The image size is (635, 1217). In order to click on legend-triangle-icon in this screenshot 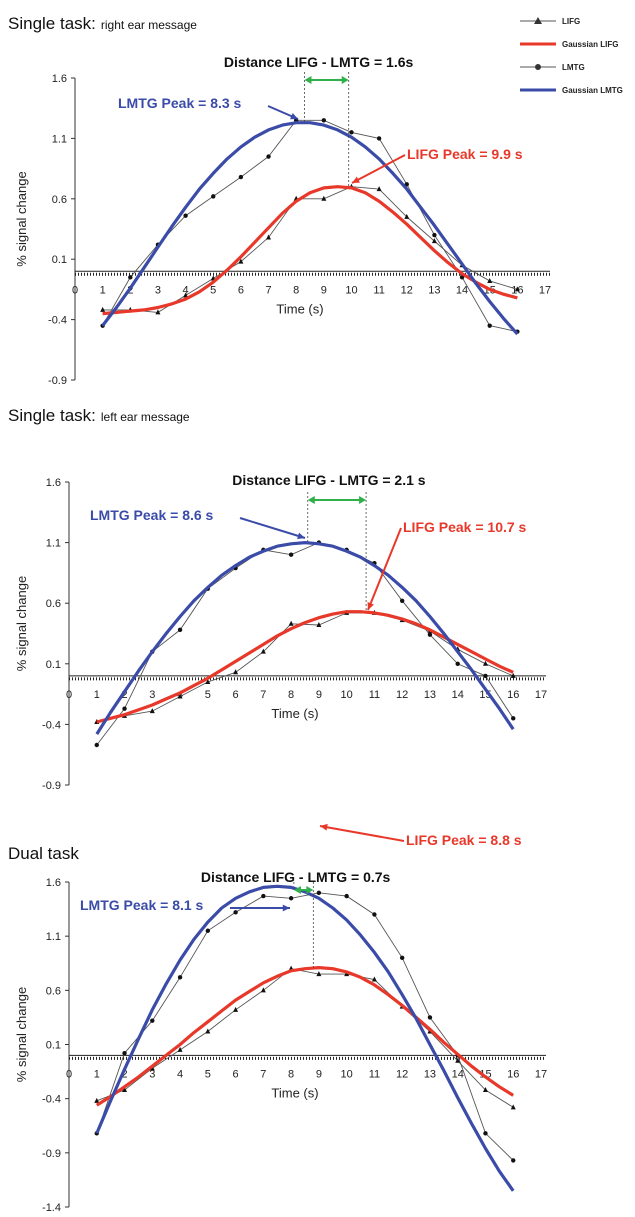, I will do `click(538, 20)`.